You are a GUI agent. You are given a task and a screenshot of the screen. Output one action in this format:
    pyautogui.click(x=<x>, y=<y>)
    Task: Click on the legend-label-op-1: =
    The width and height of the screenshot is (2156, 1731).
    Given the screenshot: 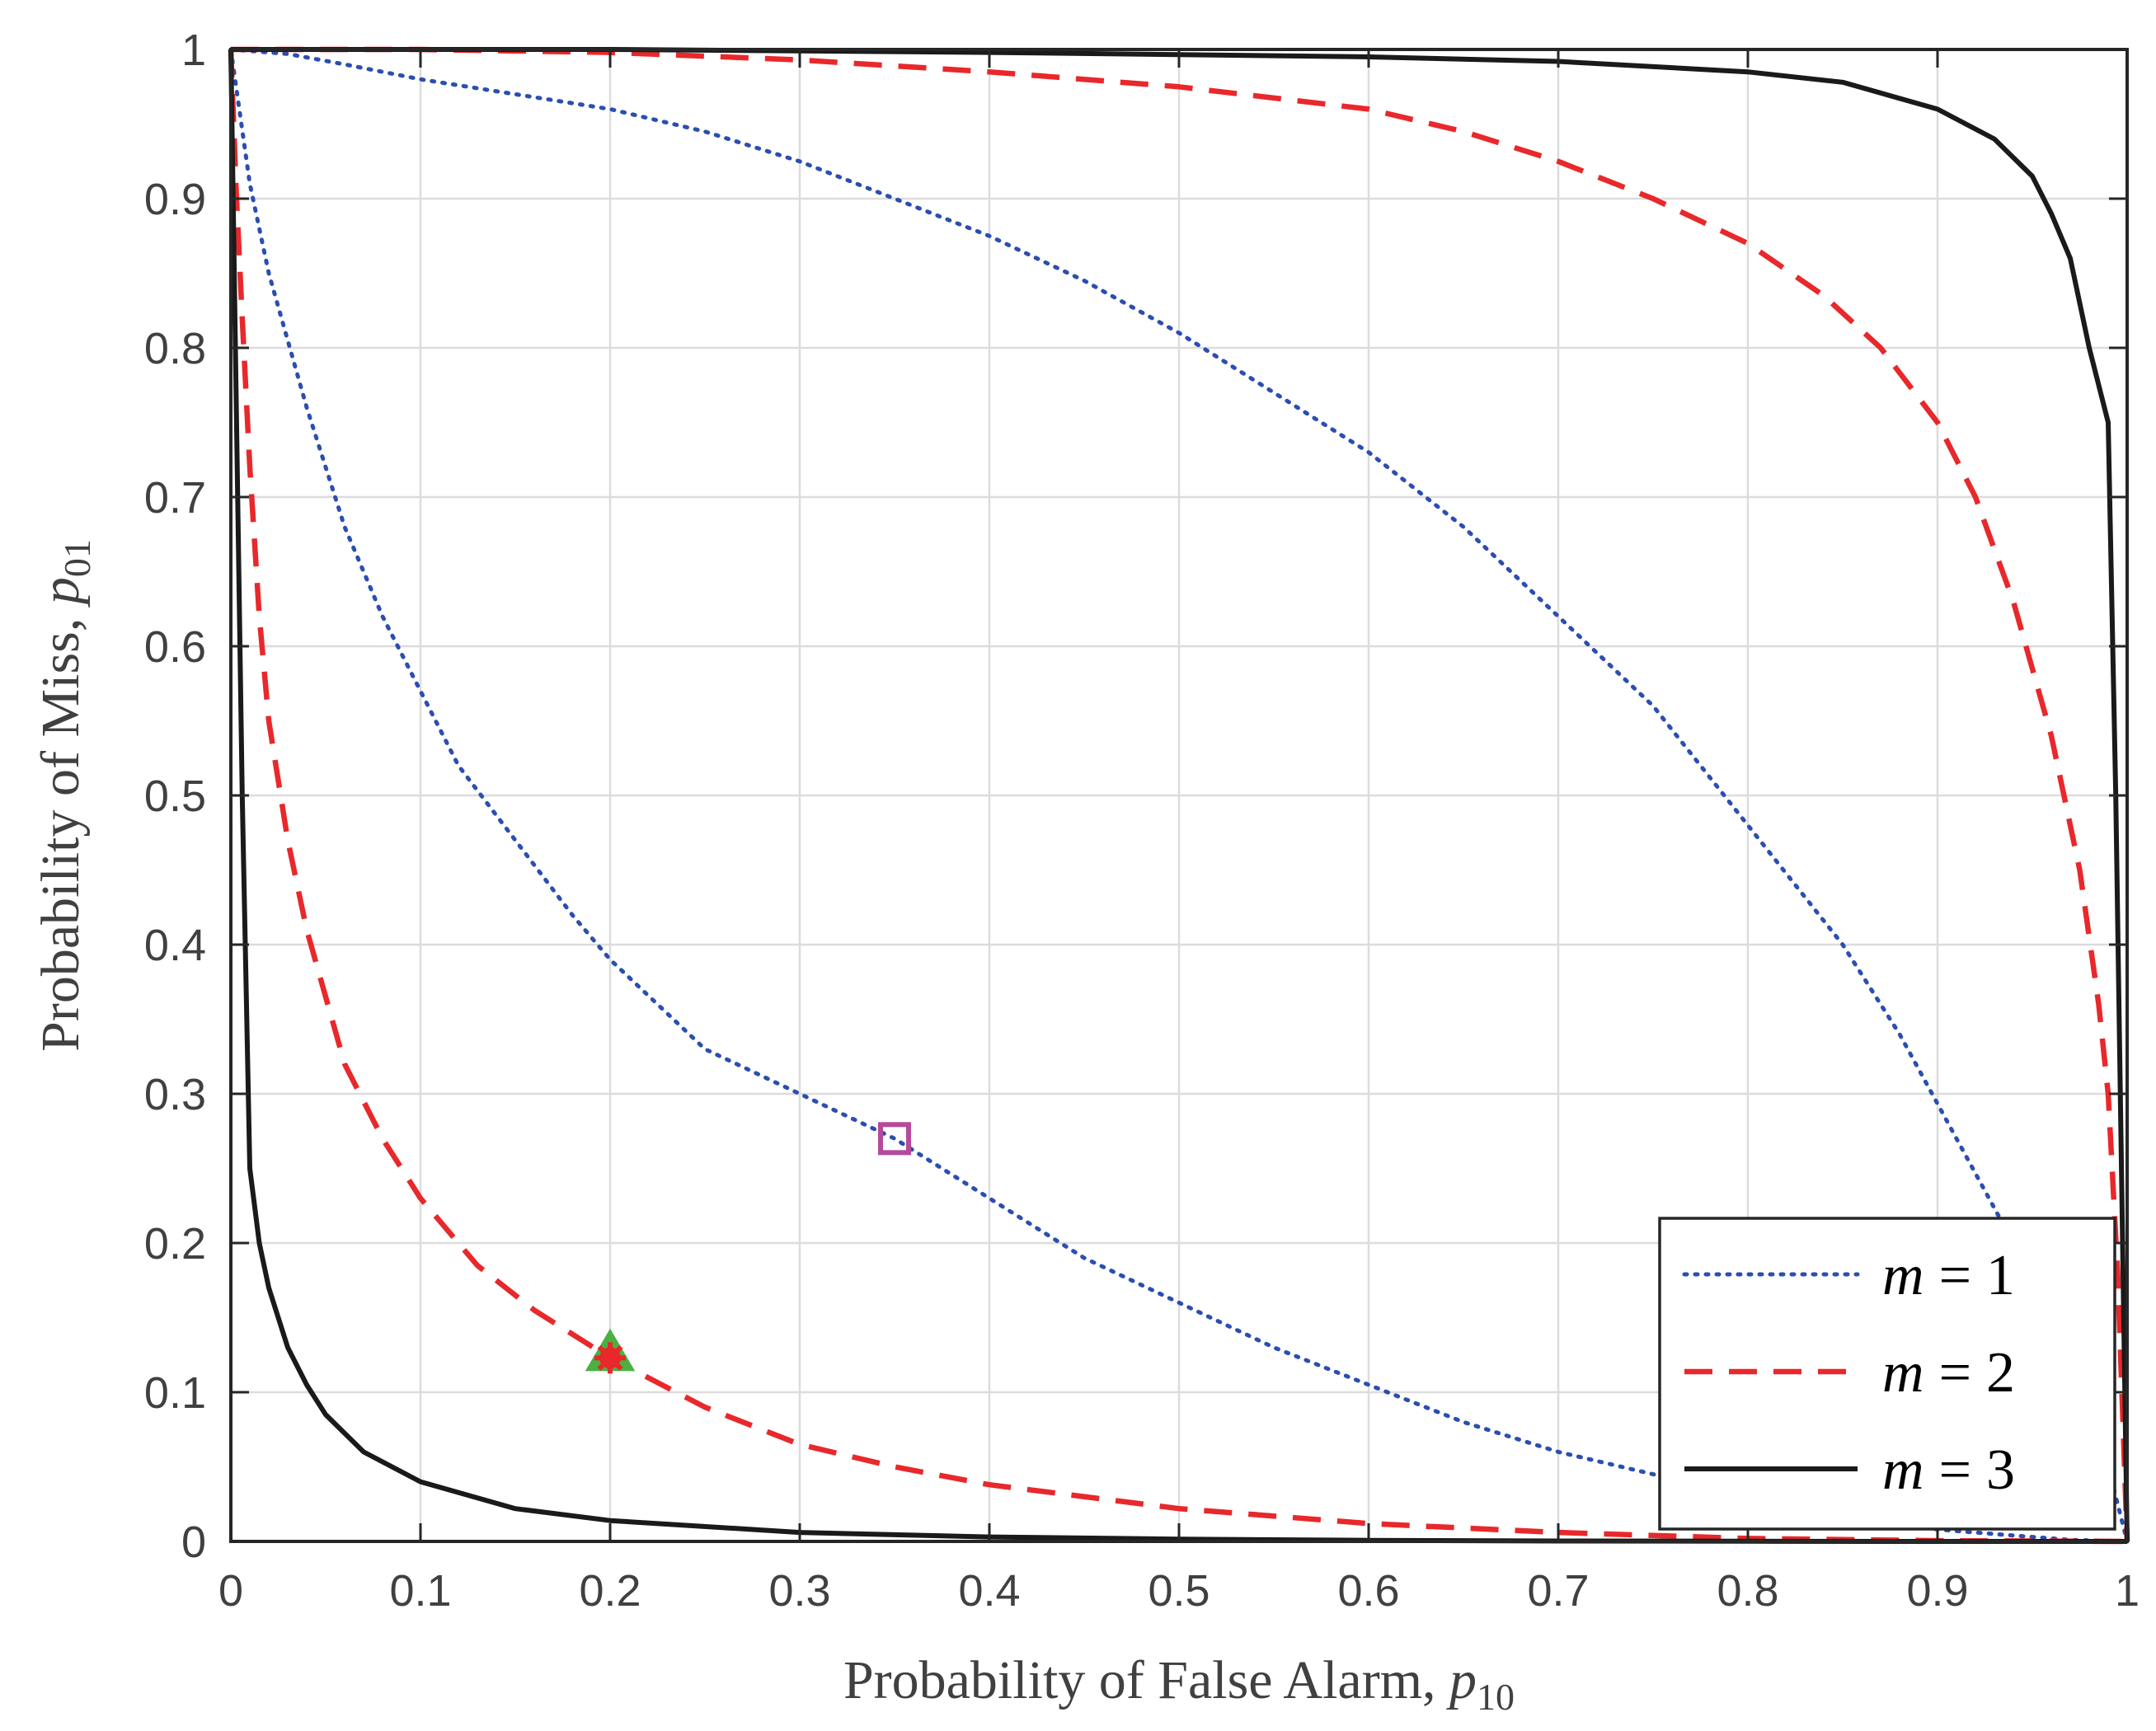 What is the action you would take?
    pyautogui.click(x=1955, y=1275)
    